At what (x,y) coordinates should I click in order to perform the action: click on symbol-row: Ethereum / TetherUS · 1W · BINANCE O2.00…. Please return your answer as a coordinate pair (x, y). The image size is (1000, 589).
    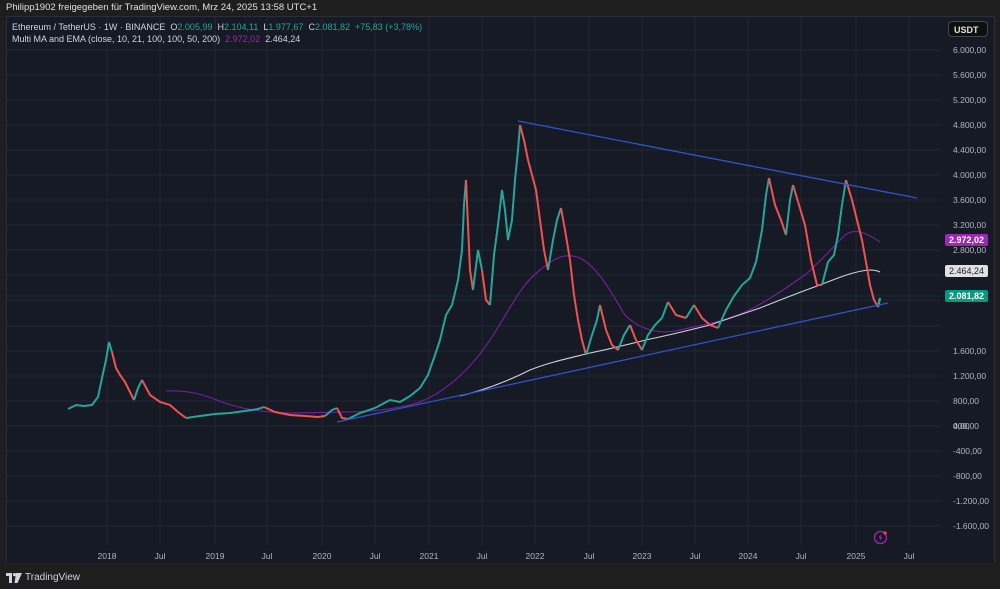
    Looking at the image, I should click on (217, 27).